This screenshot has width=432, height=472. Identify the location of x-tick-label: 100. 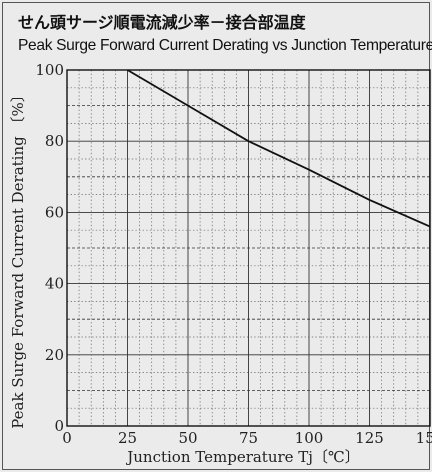
(309, 438).